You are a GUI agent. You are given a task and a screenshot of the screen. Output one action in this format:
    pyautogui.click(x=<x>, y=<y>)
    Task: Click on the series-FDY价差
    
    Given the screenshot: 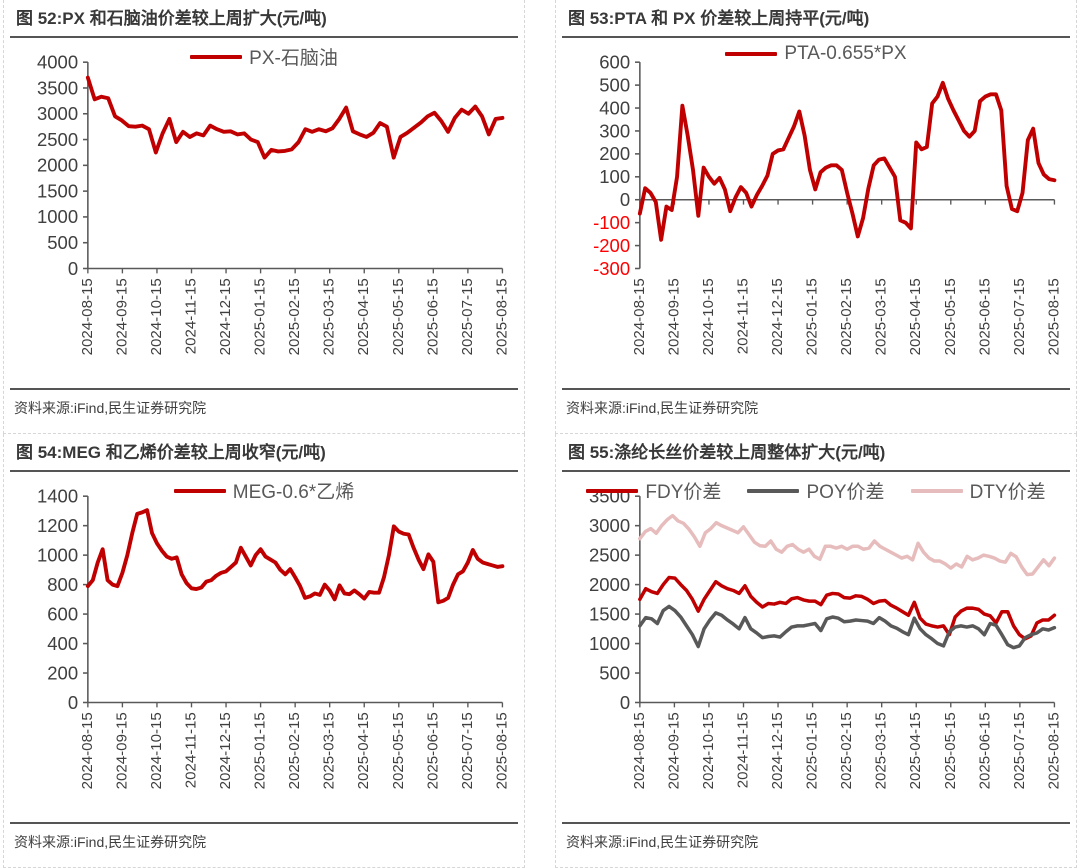 What is the action you would take?
    pyautogui.click(x=847, y=608)
    